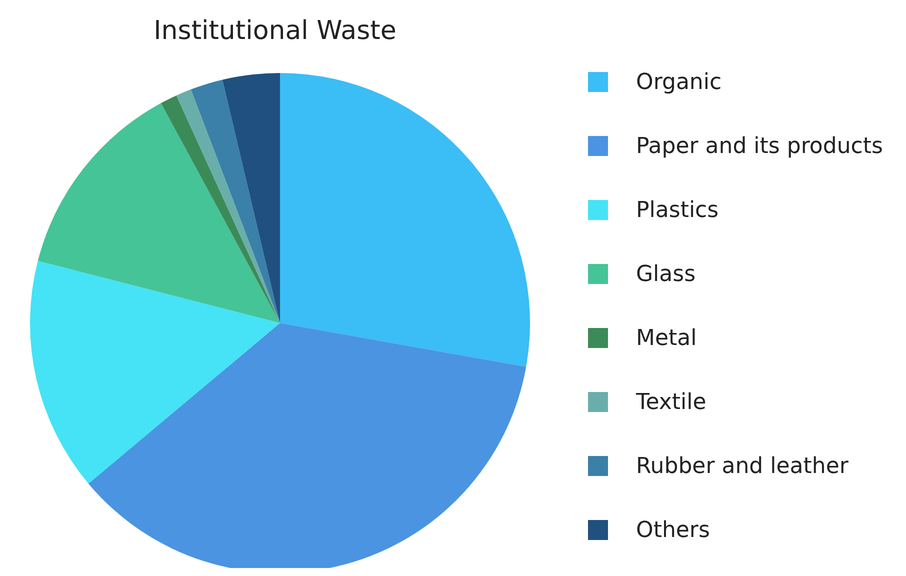 The height and width of the screenshot is (576, 906). Describe the element at coordinates (666, 338) in the screenshot. I see `legend-label: Metal` at that location.